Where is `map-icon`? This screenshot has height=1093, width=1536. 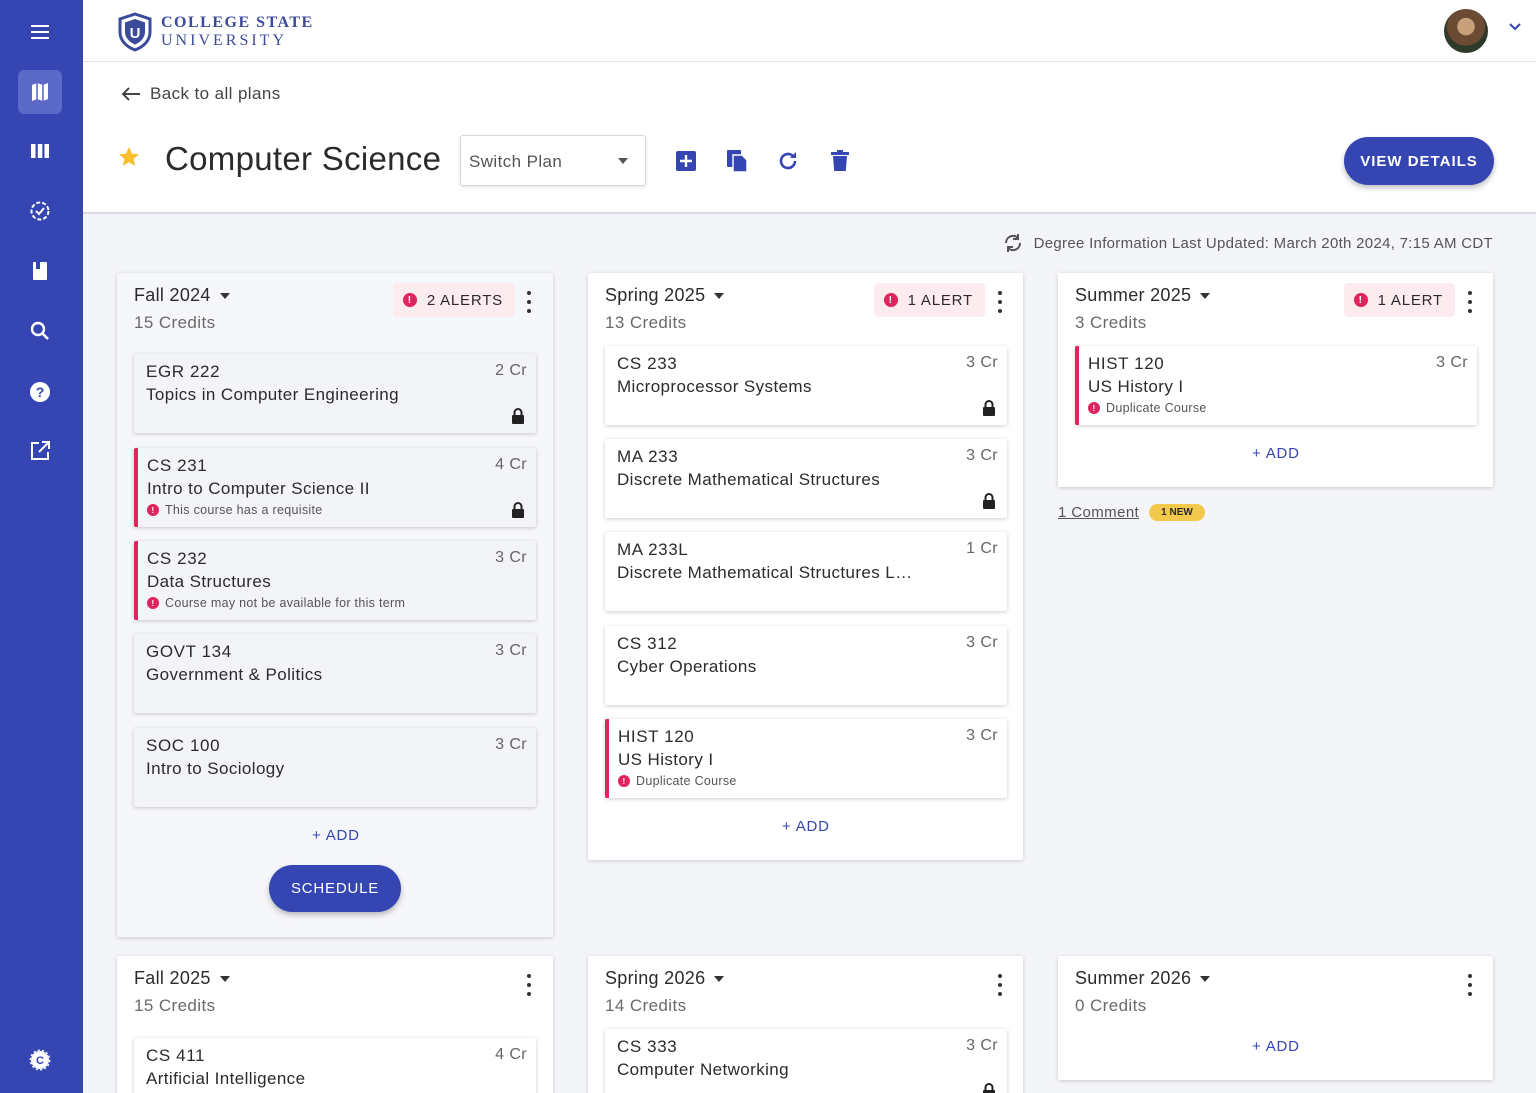
map-icon is located at coordinates (40, 92).